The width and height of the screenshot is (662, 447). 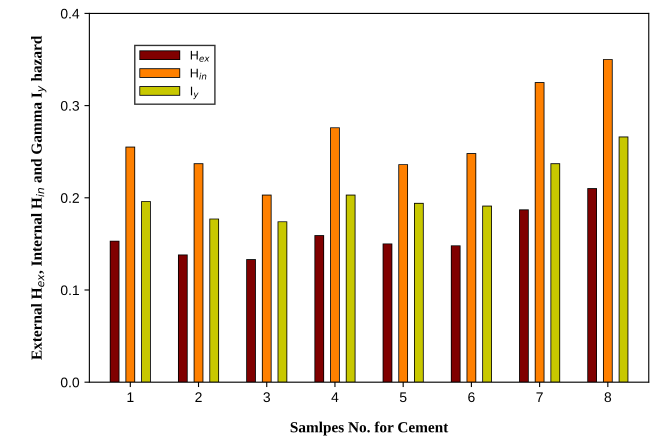 I want to click on x-tick-label: 8, so click(x=608, y=397).